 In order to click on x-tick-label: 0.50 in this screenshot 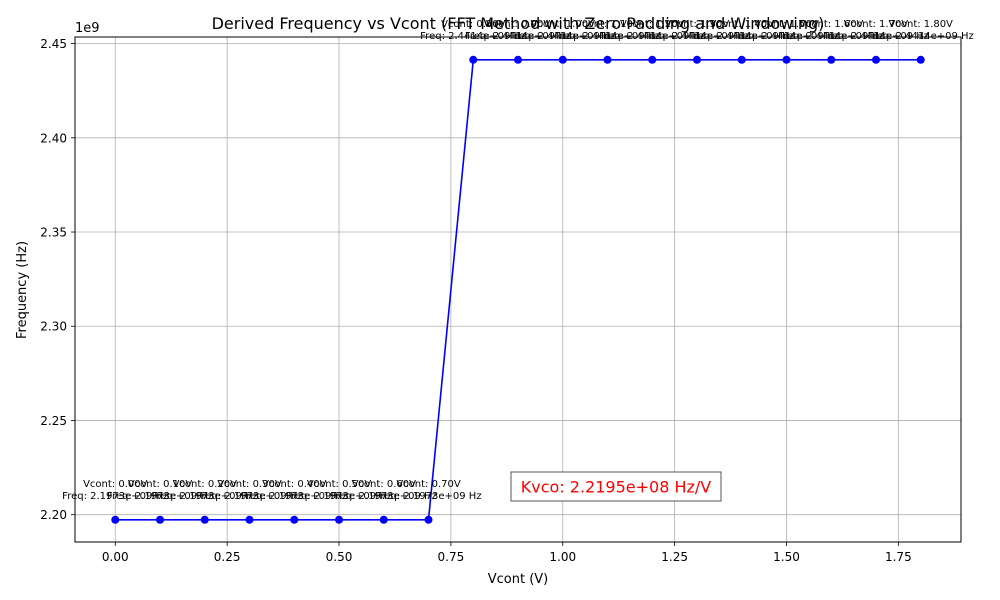, I will do `click(339, 557)`.